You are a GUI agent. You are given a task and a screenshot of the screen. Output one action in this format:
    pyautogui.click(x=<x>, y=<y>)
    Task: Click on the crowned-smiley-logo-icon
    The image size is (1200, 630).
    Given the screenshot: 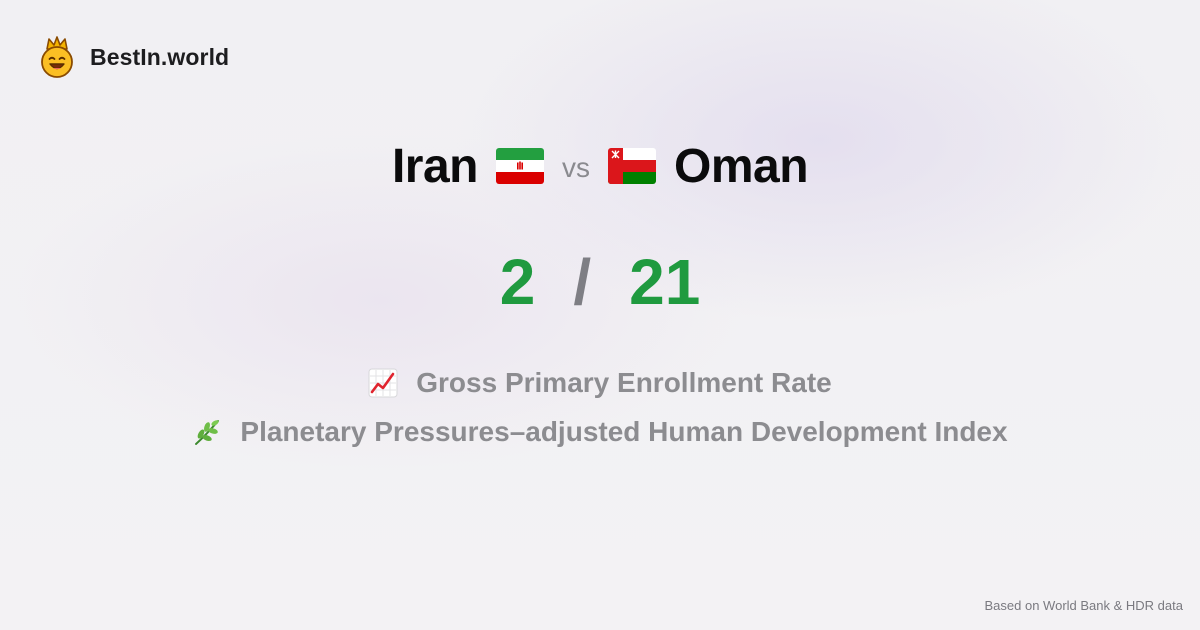 What is the action you would take?
    pyautogui.click(x=57, y=57)
    